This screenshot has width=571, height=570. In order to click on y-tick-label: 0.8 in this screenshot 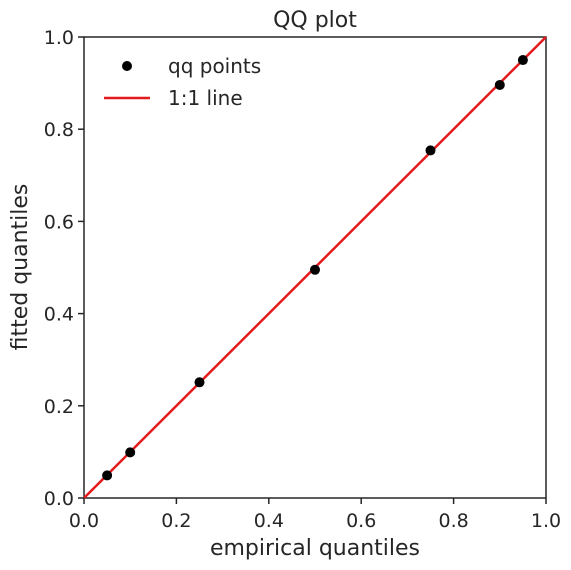, I will do `click(59, 130)`.